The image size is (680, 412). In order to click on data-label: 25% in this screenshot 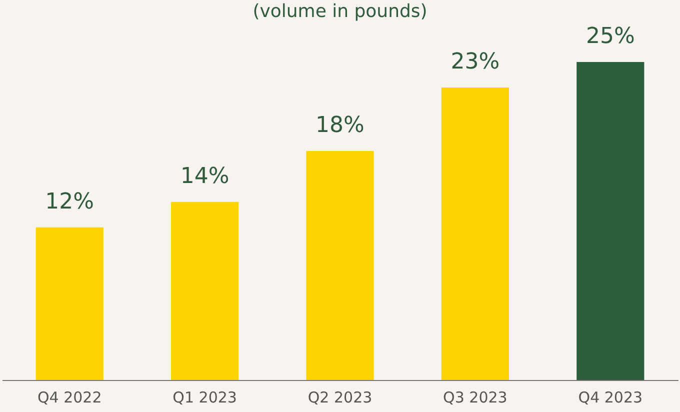, I will do `click(610, 36)`.